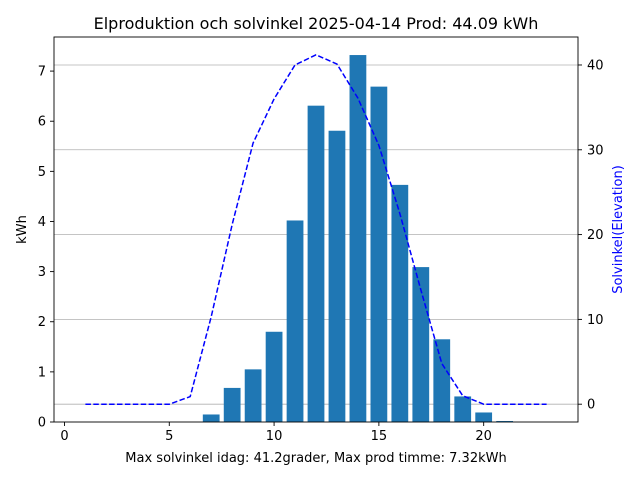  Describe the element at coordinates (595, 65) in the screenshot. I see `y2-tick-label: 40` at that location.